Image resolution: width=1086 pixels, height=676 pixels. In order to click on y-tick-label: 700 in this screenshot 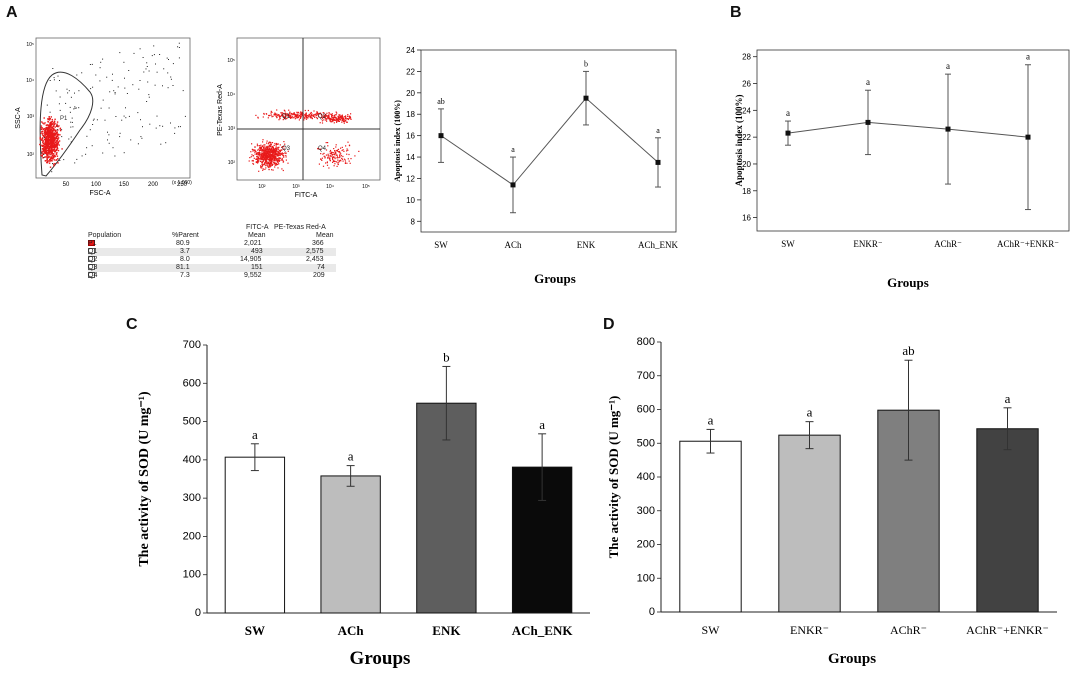, I will do `click(192, 345)`.